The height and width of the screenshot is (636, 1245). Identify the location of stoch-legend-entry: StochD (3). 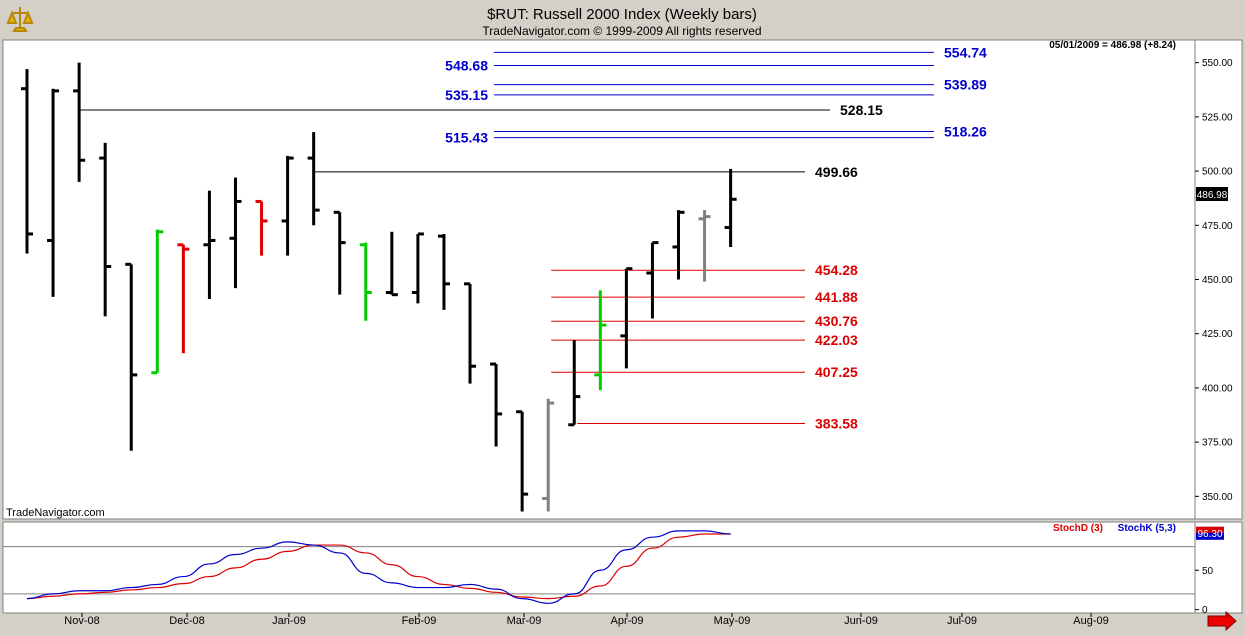
(1078, 528).